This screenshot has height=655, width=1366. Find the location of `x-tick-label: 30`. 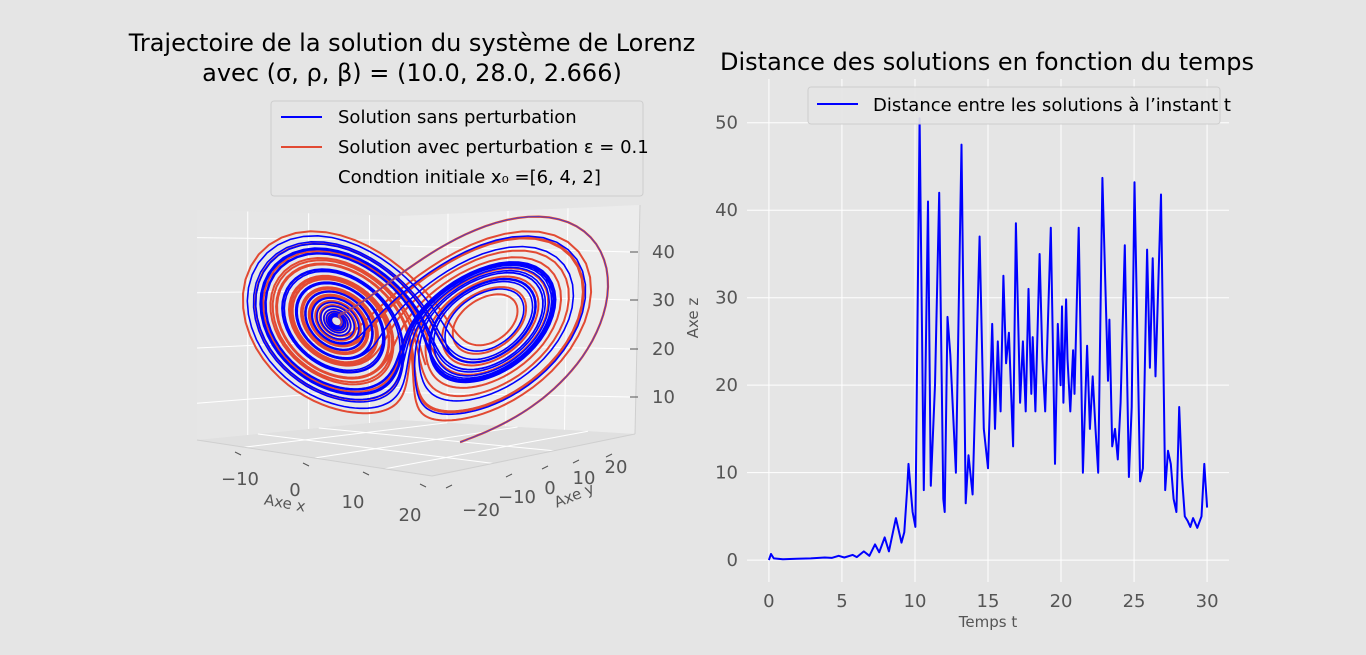

x-tick-label: 30 is located at coordinates (1207, 601).